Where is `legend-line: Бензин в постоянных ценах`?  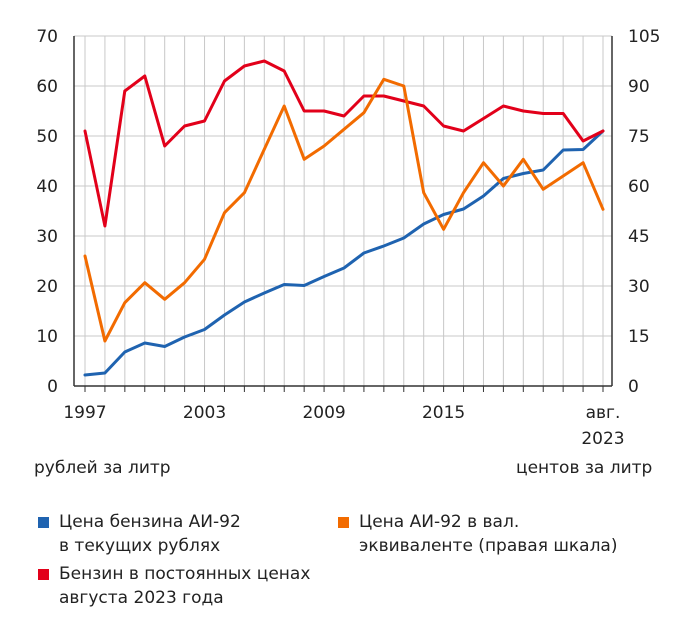
legend-line: Бензин в постоянных ценах is located at coordinates (185, 574).